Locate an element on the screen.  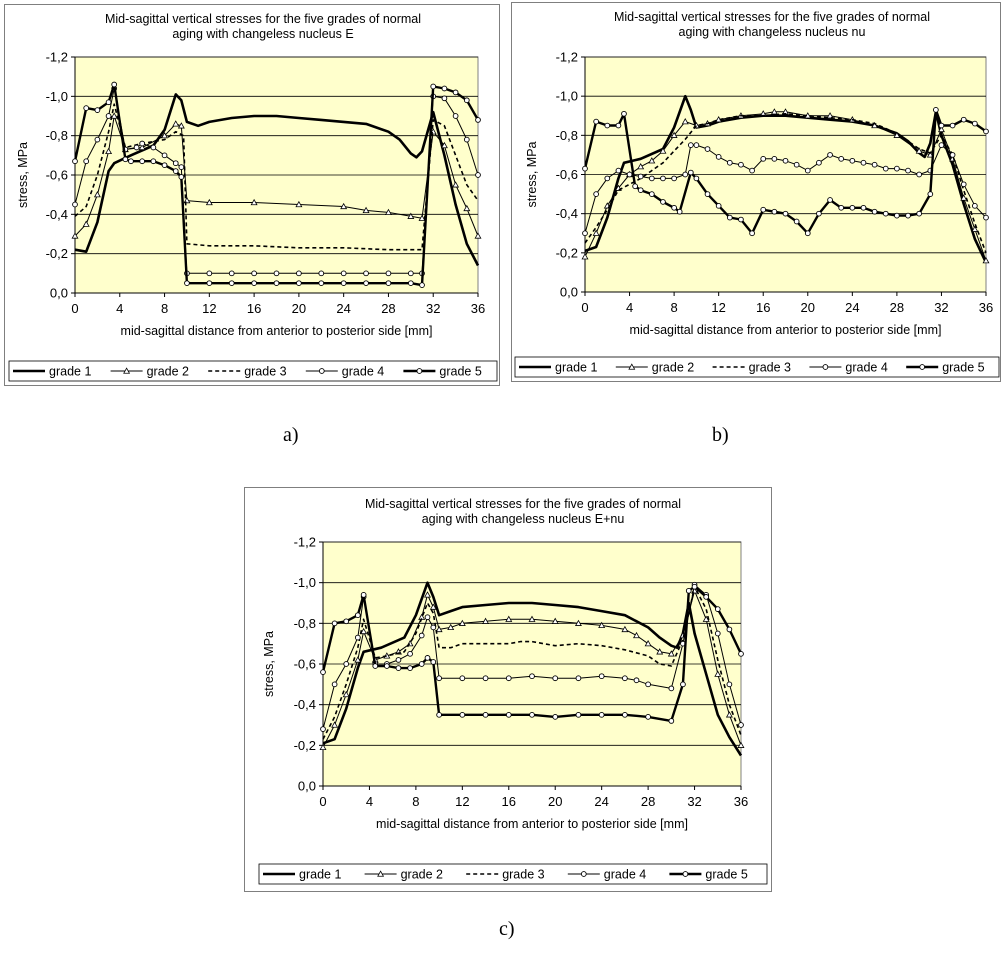
x-tick-label: 28 is located at coordinates (388, 308).